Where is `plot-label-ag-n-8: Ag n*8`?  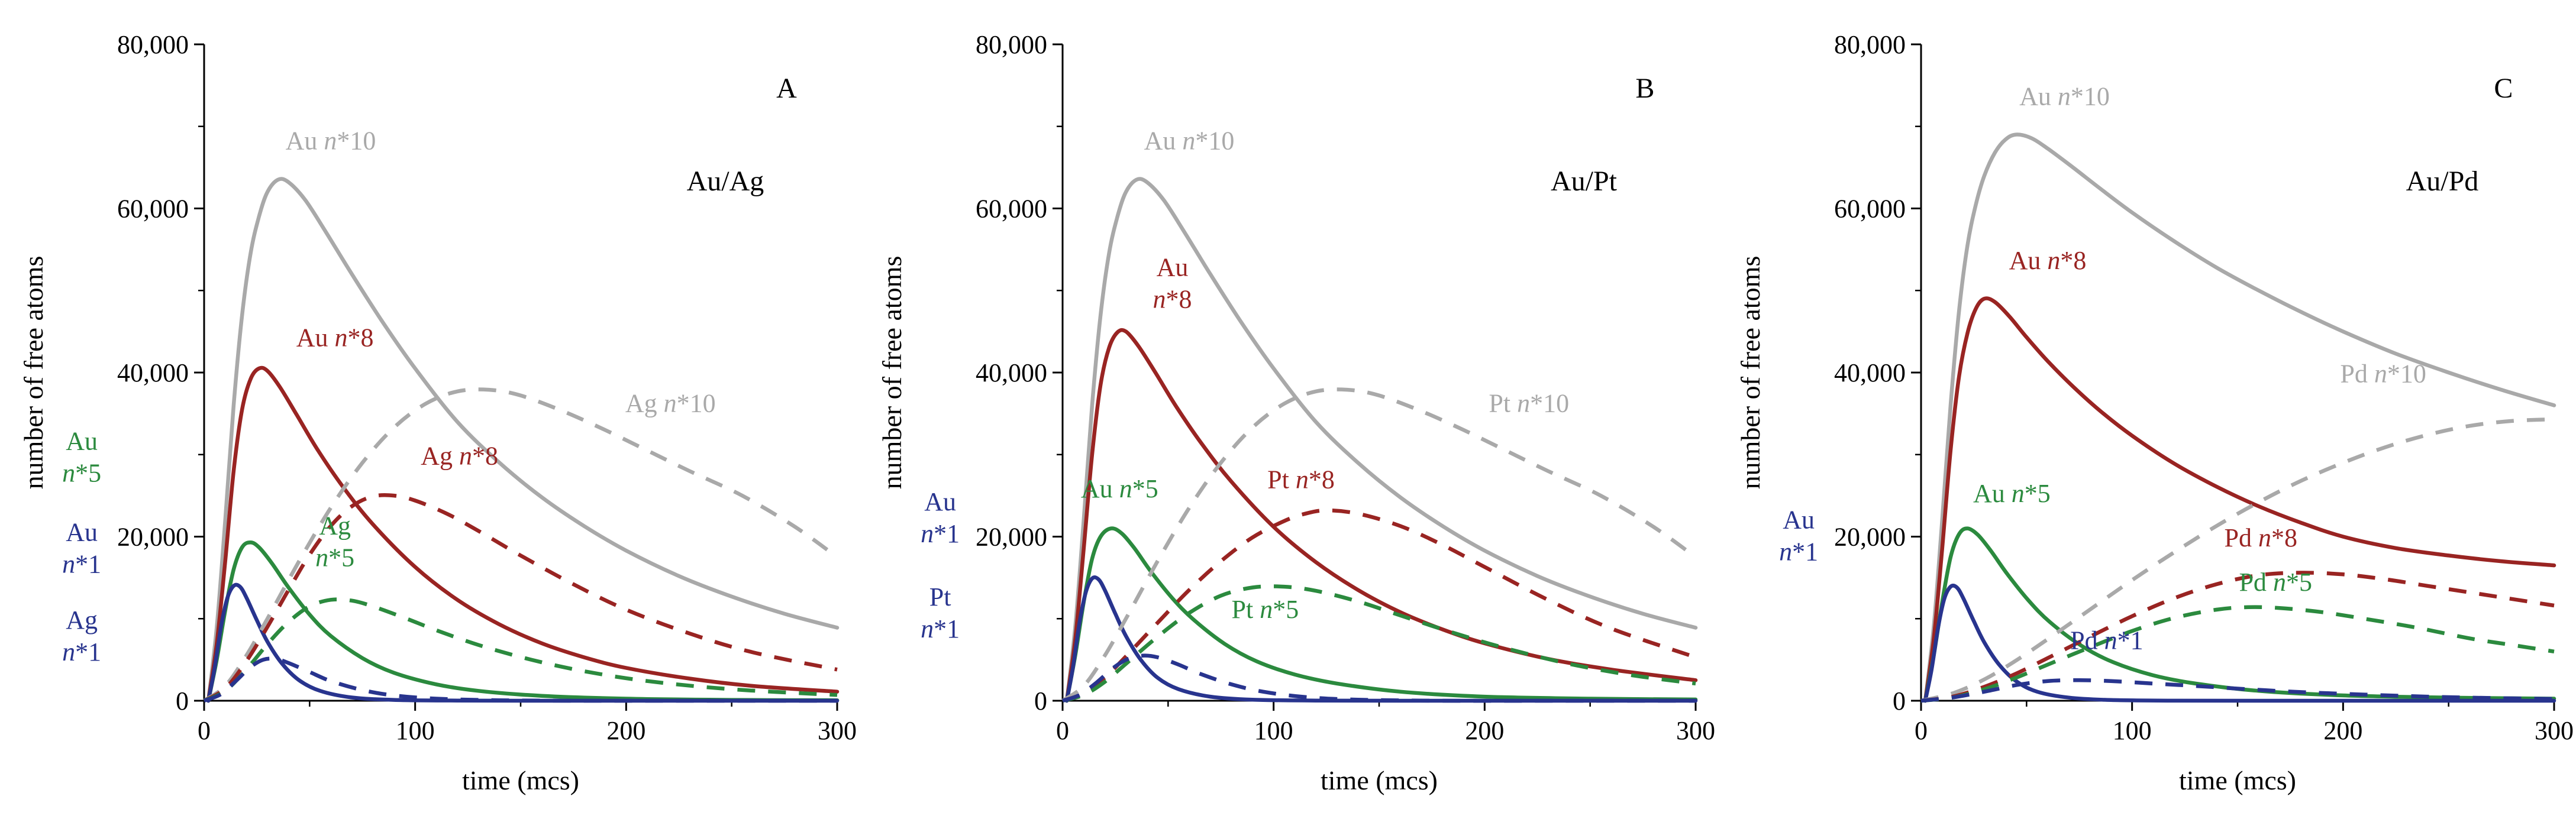
plot-label-ag-n-8: Ag n*8 is located at coordinates (459, 455).